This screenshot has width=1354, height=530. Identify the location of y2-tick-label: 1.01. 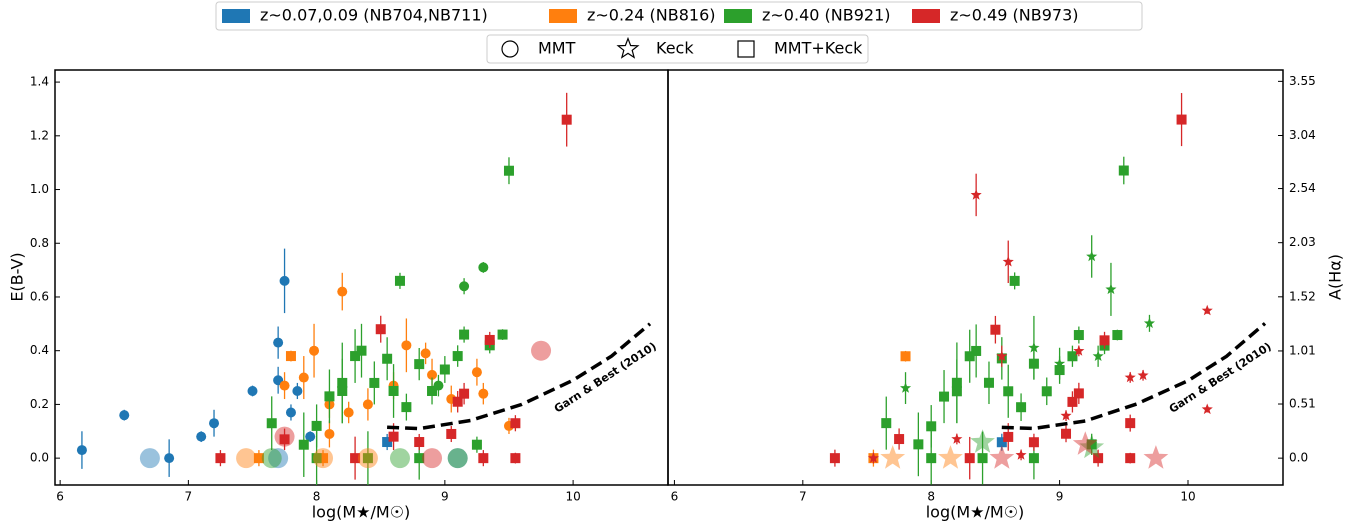
(1302, 350).